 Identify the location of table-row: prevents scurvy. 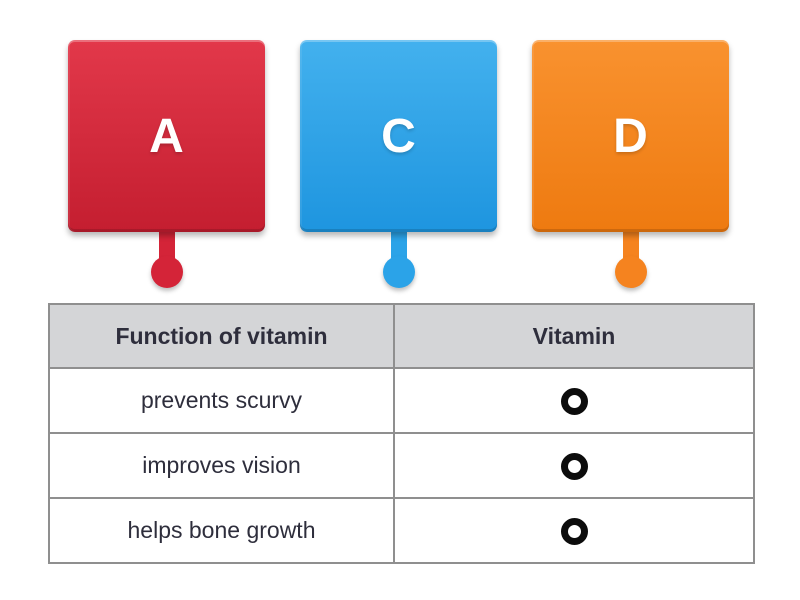
(401, 400).